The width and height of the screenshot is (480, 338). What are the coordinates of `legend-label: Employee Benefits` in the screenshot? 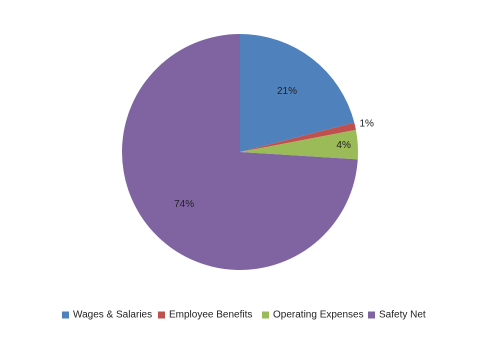 It's located at (210, 315).